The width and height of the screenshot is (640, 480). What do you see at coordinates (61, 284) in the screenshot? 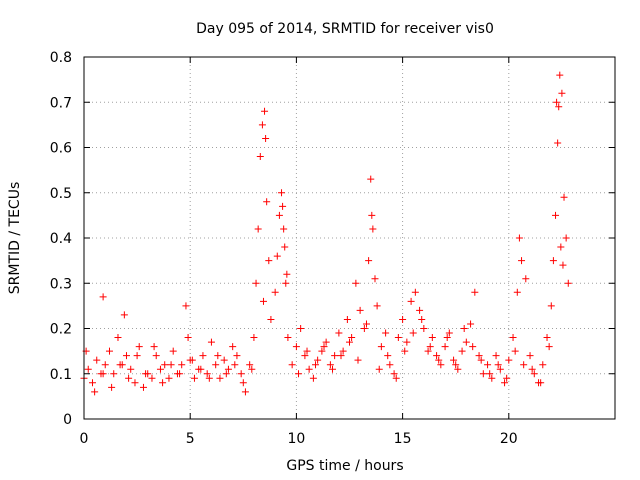
I see `y-tick-label: 0.3` at bounding box center [61, 284].